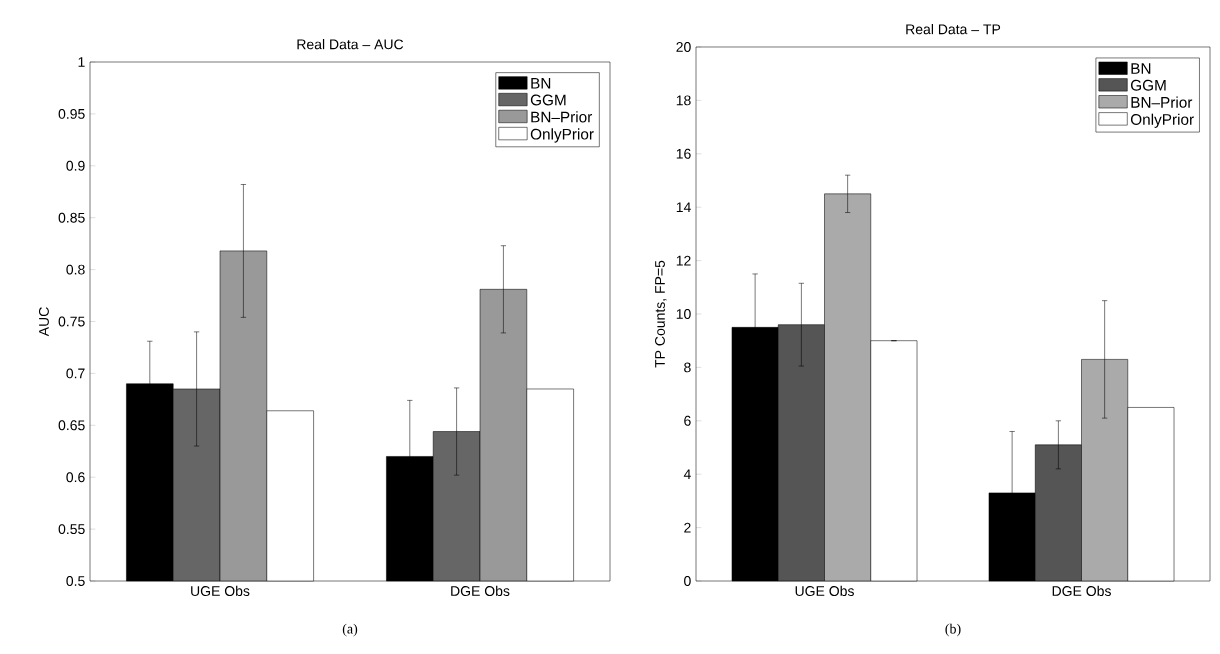 The width and height of the screenshot is (1220, 654). Describe the element at coordinates (687, 581) in the screenshot. I see `y-tick-label: 0` at that location.